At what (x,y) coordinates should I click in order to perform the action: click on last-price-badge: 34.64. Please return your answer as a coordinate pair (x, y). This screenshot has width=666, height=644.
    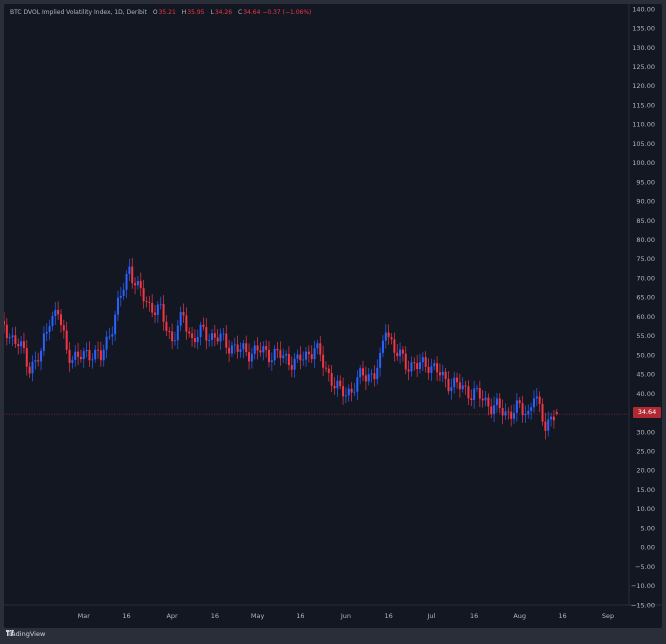
    Looking at the image, I should click on (647, 412).